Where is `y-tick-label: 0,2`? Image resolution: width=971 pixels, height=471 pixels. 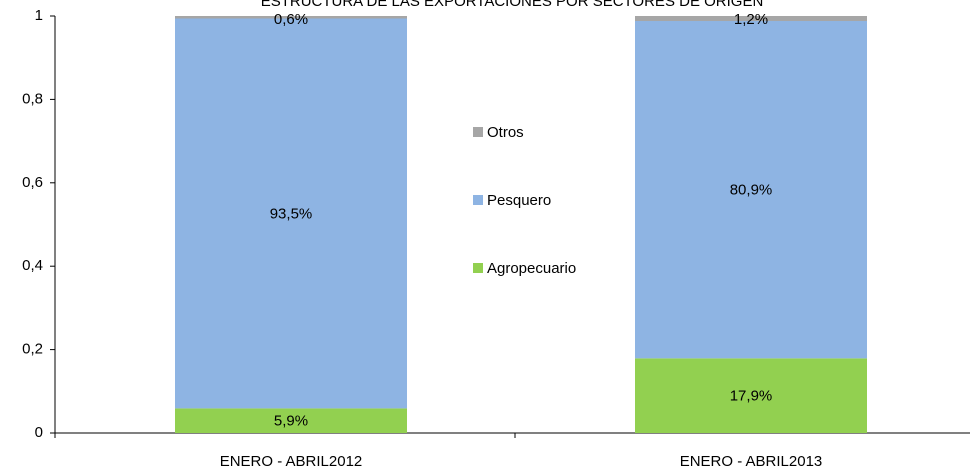 y-tick-label: 0,2 is located at coordinates (32, 349).